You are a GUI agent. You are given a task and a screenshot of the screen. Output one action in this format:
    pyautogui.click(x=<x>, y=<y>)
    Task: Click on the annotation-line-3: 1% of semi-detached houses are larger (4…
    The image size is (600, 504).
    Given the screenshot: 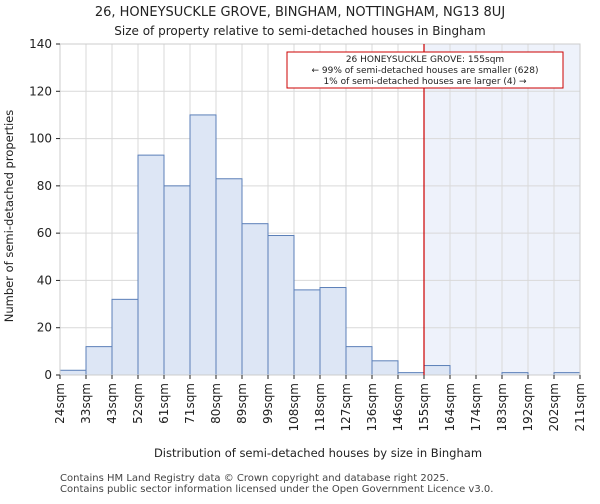 What is the action you would take?
    pyautogui.click(x=425, y=82)
    